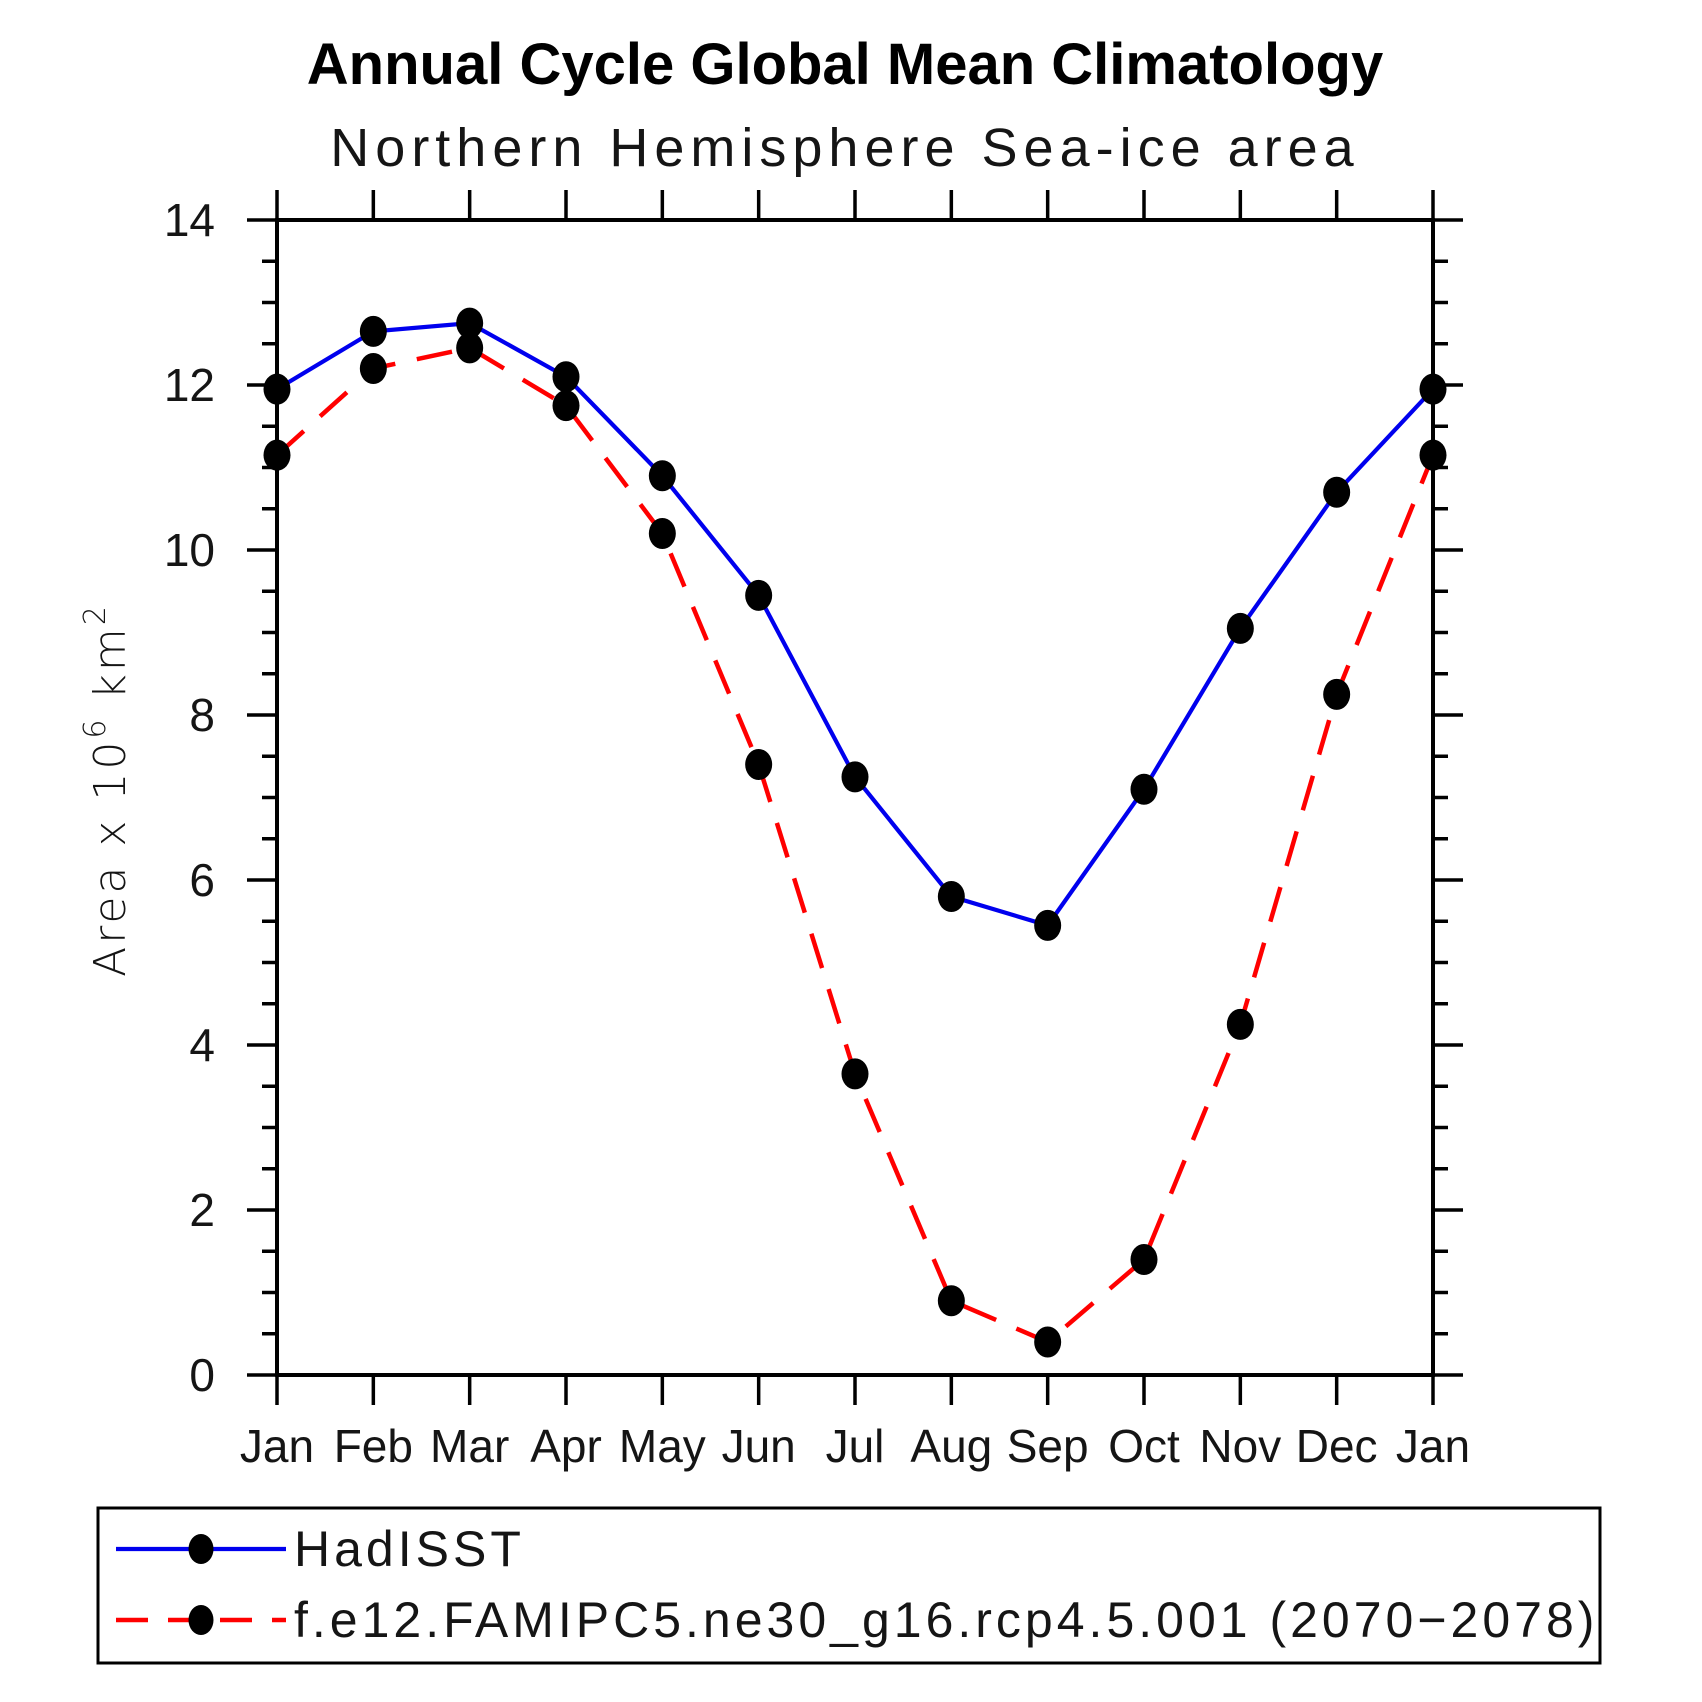 The image size is (1702, 1702). Describe the element at coordinates (107, 790) in the screenshot. I see `y-axis-title: Area x 106 km2` at that location.